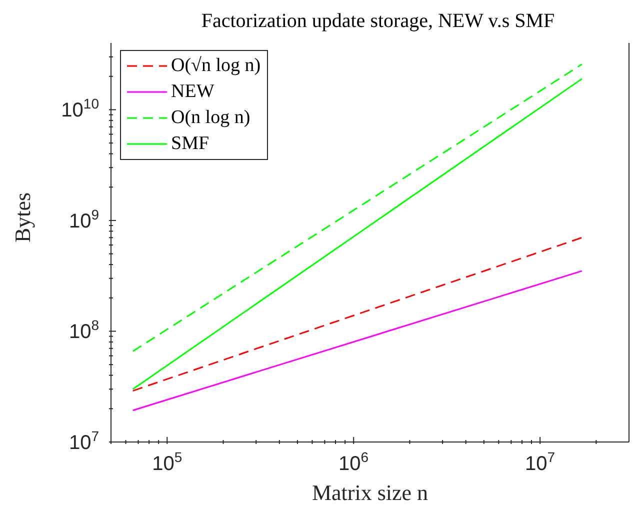 This screenshot has height=512, width=644. What do you see at coordinates (210, 118) in the screenshot?
I see `legend-label: O(n log n)` at bounding box center [210, 118].